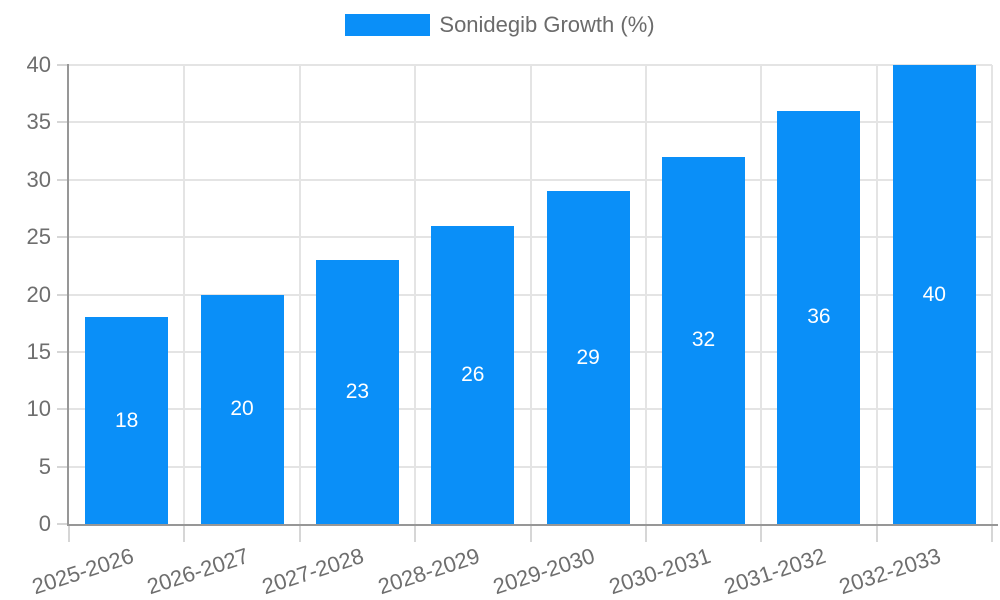 The height and width of the screenshot is (600, 1000). What do you see at coordinates (68, 295) in the screenshot?
I see `y-axis-line` at bounding box center [68, 295].